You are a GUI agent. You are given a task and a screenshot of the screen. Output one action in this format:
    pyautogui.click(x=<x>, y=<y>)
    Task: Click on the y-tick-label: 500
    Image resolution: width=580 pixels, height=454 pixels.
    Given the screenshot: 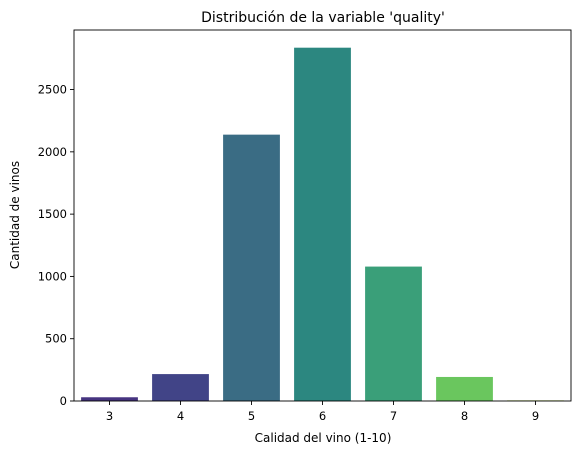 What is the action you would take?
    pyautogui.click(x=56, y=339)
    